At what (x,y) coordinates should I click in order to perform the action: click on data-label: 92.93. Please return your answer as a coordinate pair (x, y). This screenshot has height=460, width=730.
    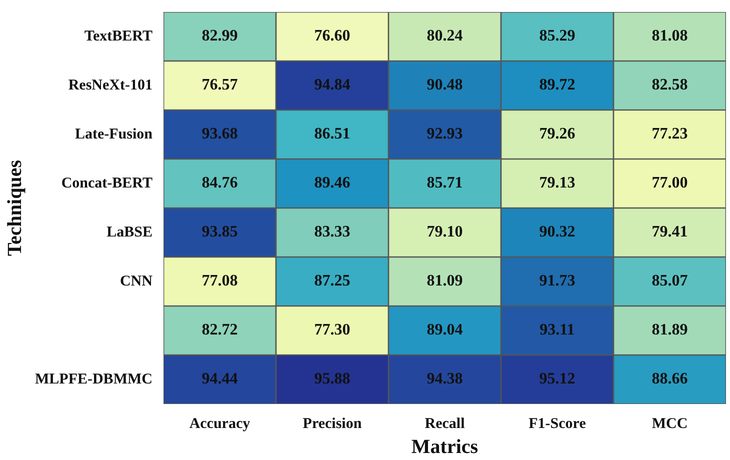
    Looking at the image, I should click on (444, 134).